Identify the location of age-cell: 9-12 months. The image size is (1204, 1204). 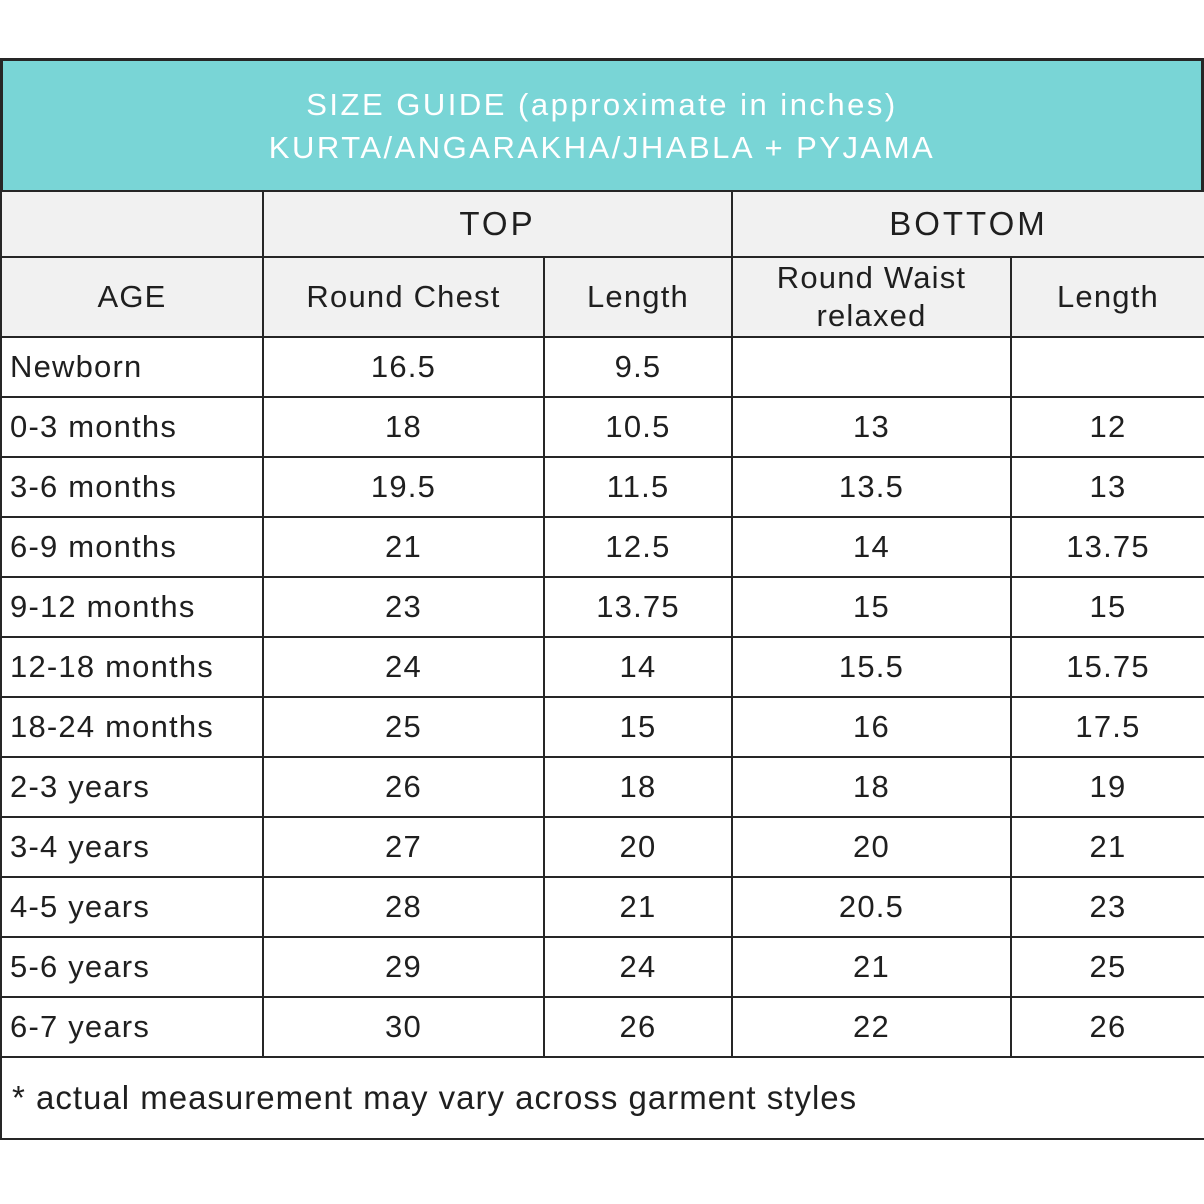
(132, 607).